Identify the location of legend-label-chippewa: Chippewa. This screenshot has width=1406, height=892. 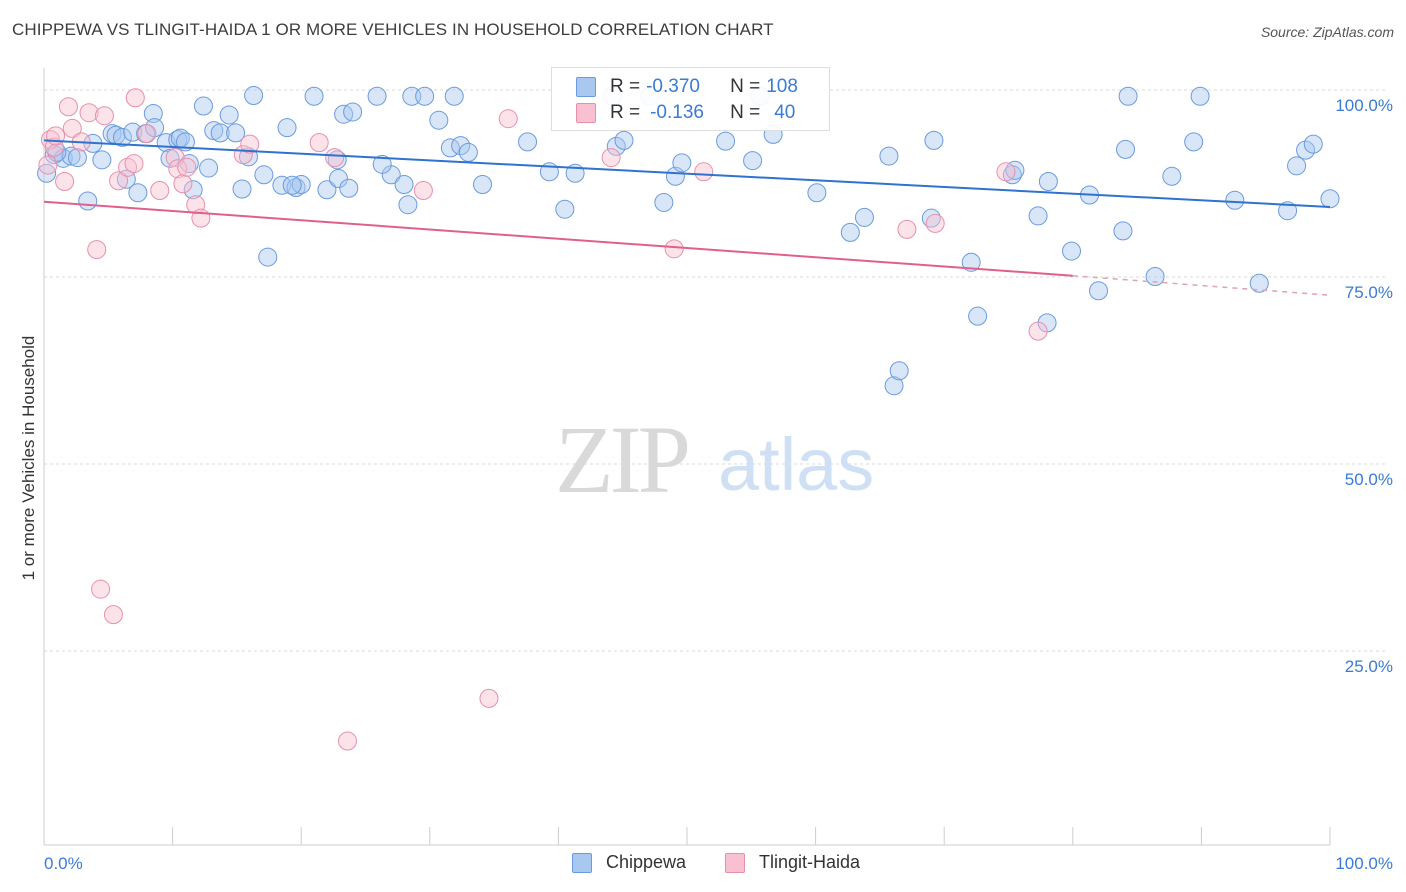
(646, 862).